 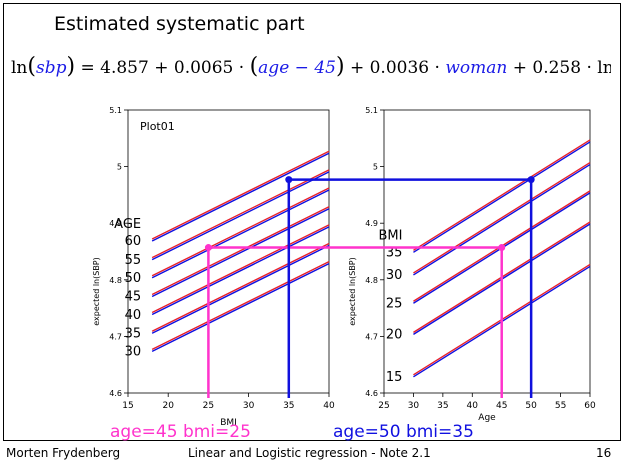 What do you see at coordinates (375, 167) in the screenshot?
I see `y-tick-label-1-4: 5` at bounding box center [375, 167].